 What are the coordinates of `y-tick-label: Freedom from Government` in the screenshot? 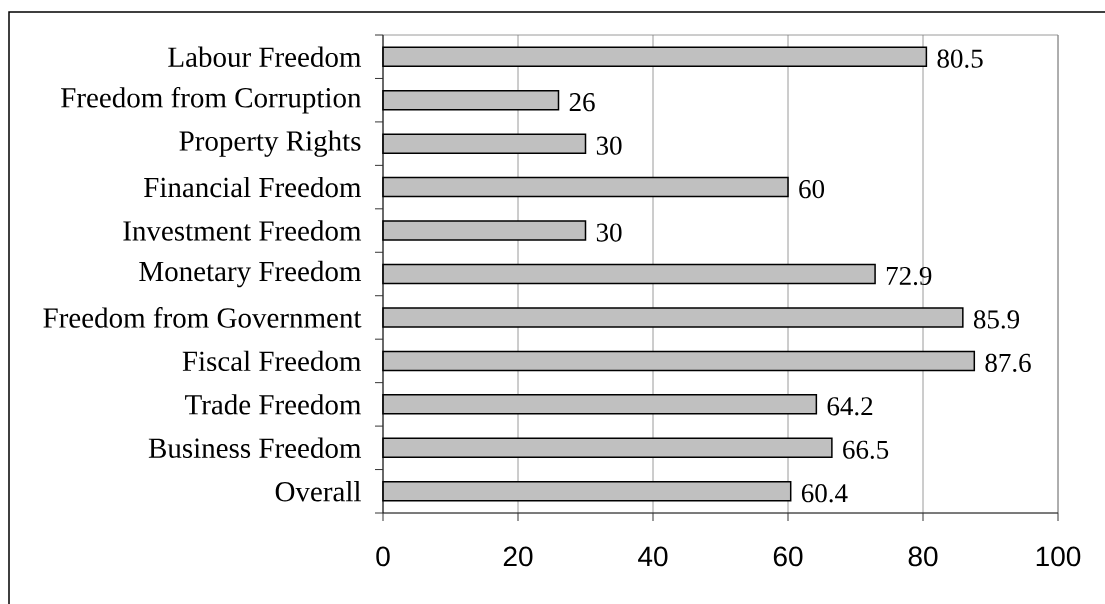 It's located at (202, 317).